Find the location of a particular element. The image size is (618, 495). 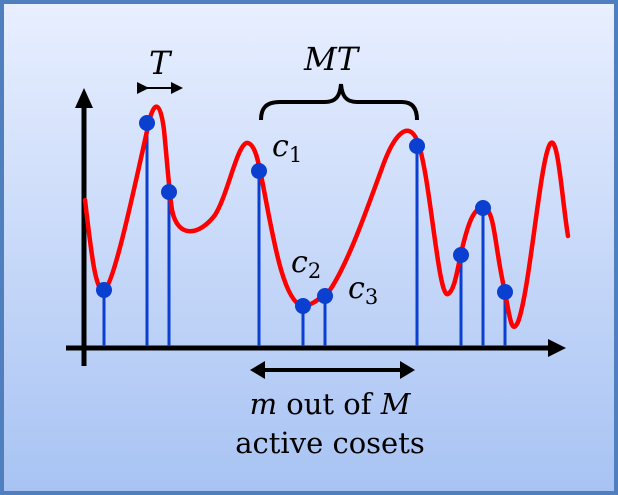

arrowhead-right-icon is located at coordinates (407, 370).